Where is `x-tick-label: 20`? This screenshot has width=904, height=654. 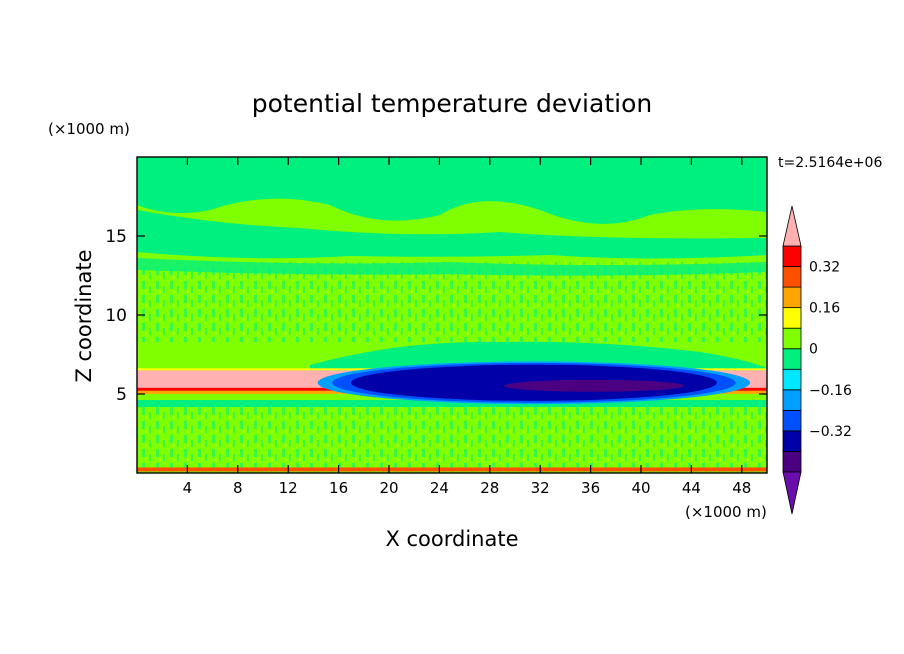 x-tick-label: 20 is located at coordinates (388, 488).